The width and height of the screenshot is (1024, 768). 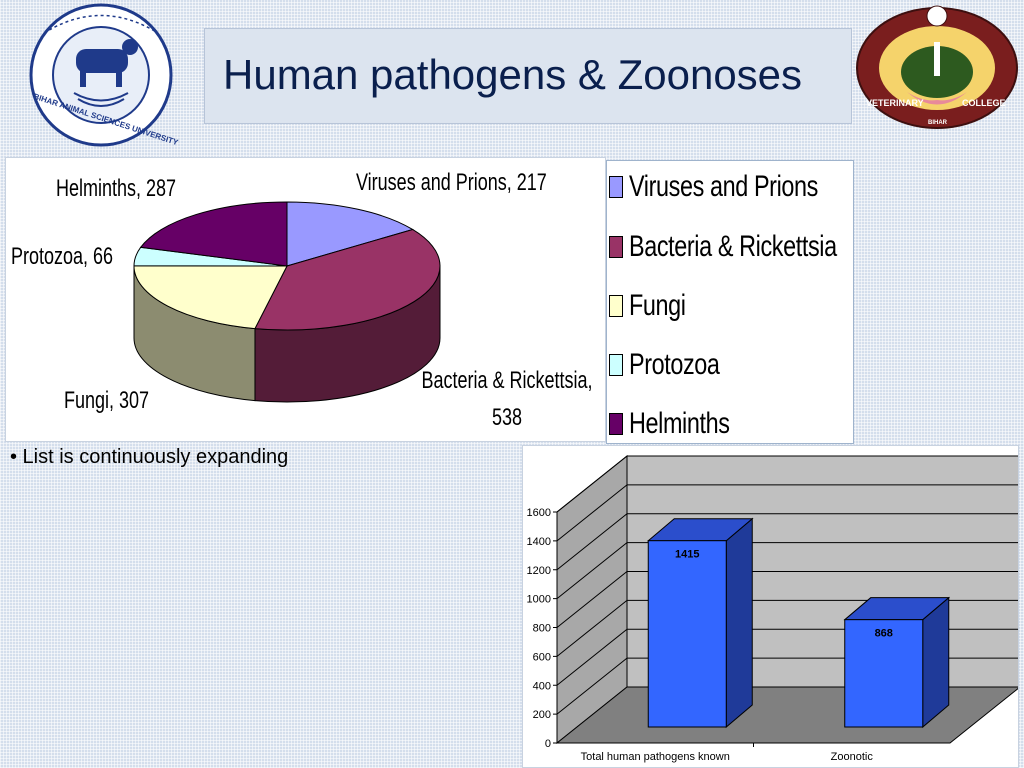 What do you see at coordinates (542, 715) in the screenshot?
I see `y-tick-label: 200` at bounding box center [542, 715].